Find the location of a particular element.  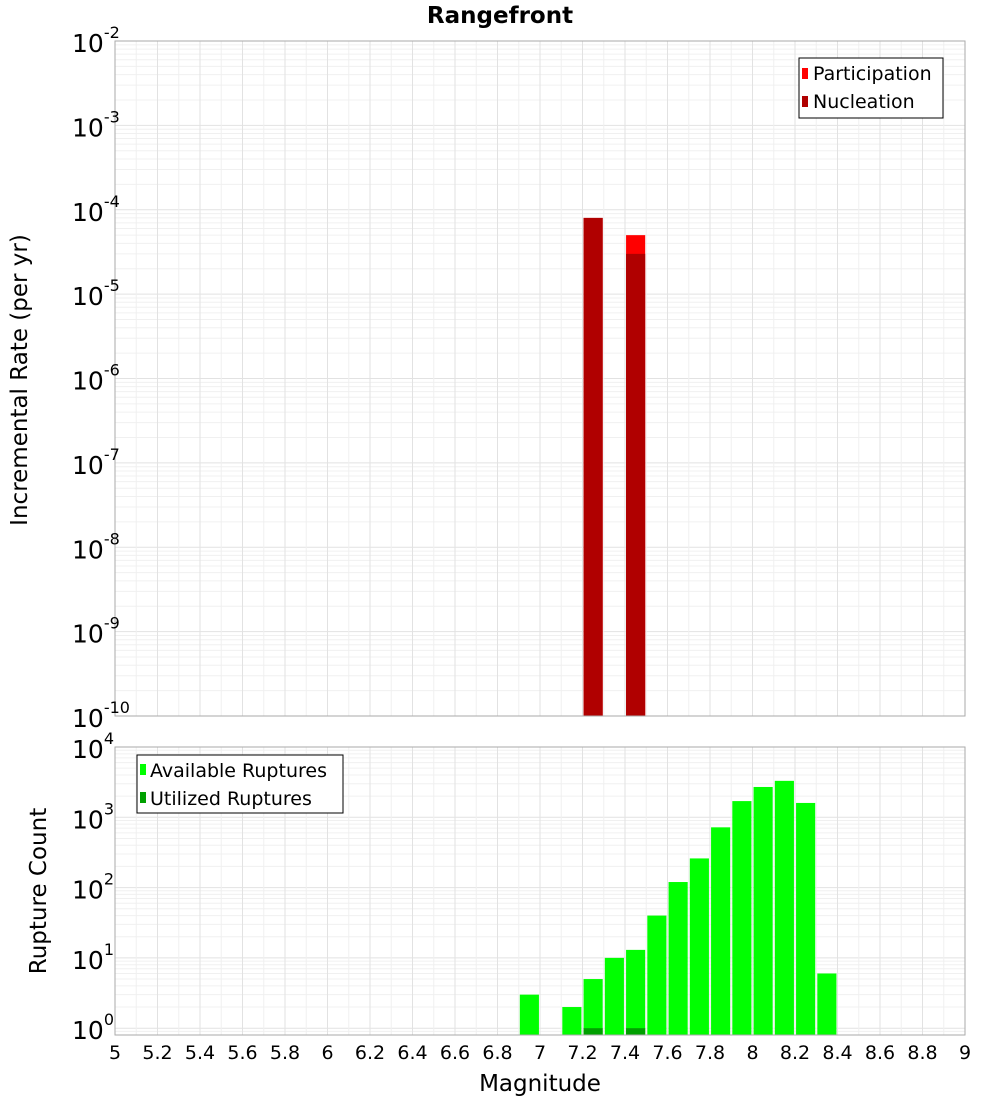

x-tick-label: 9 is located at coordinates (965, 1053).